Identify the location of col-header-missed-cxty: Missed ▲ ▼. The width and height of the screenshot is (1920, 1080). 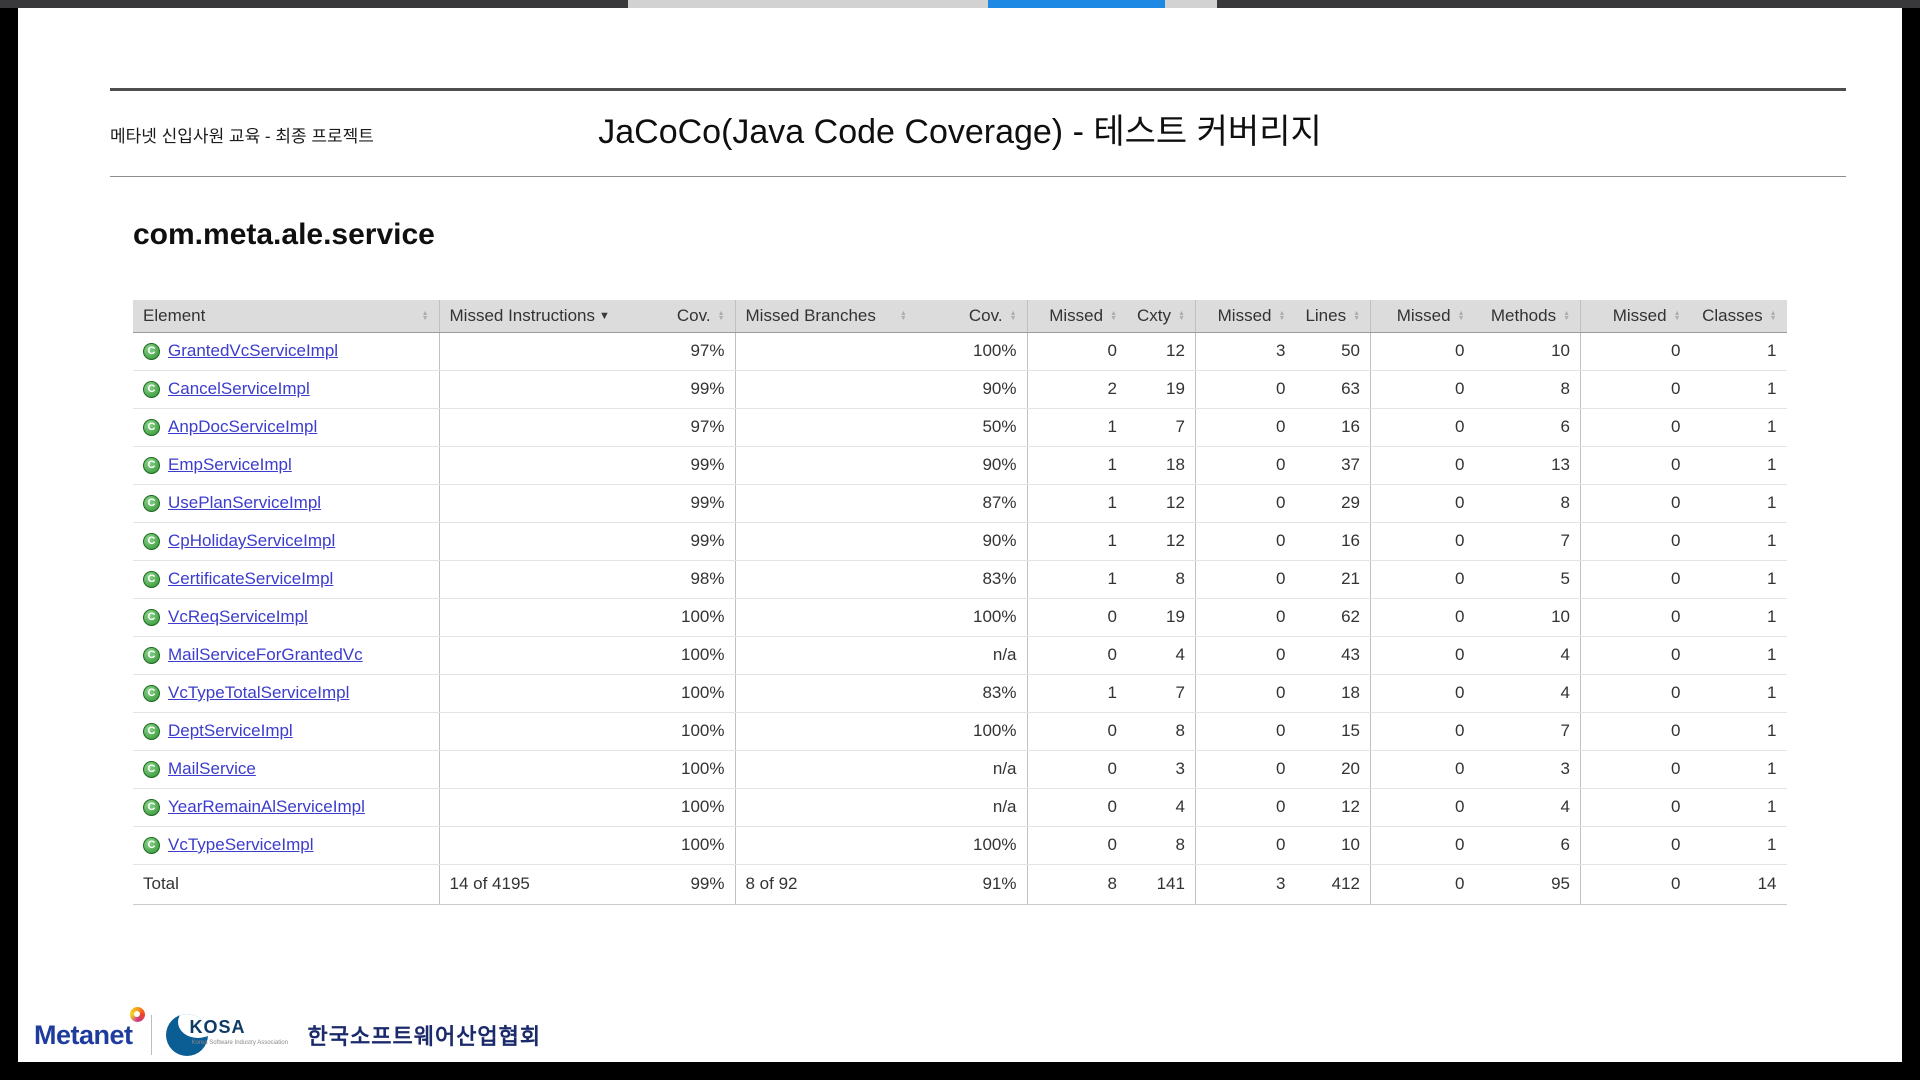
(1076, 316).